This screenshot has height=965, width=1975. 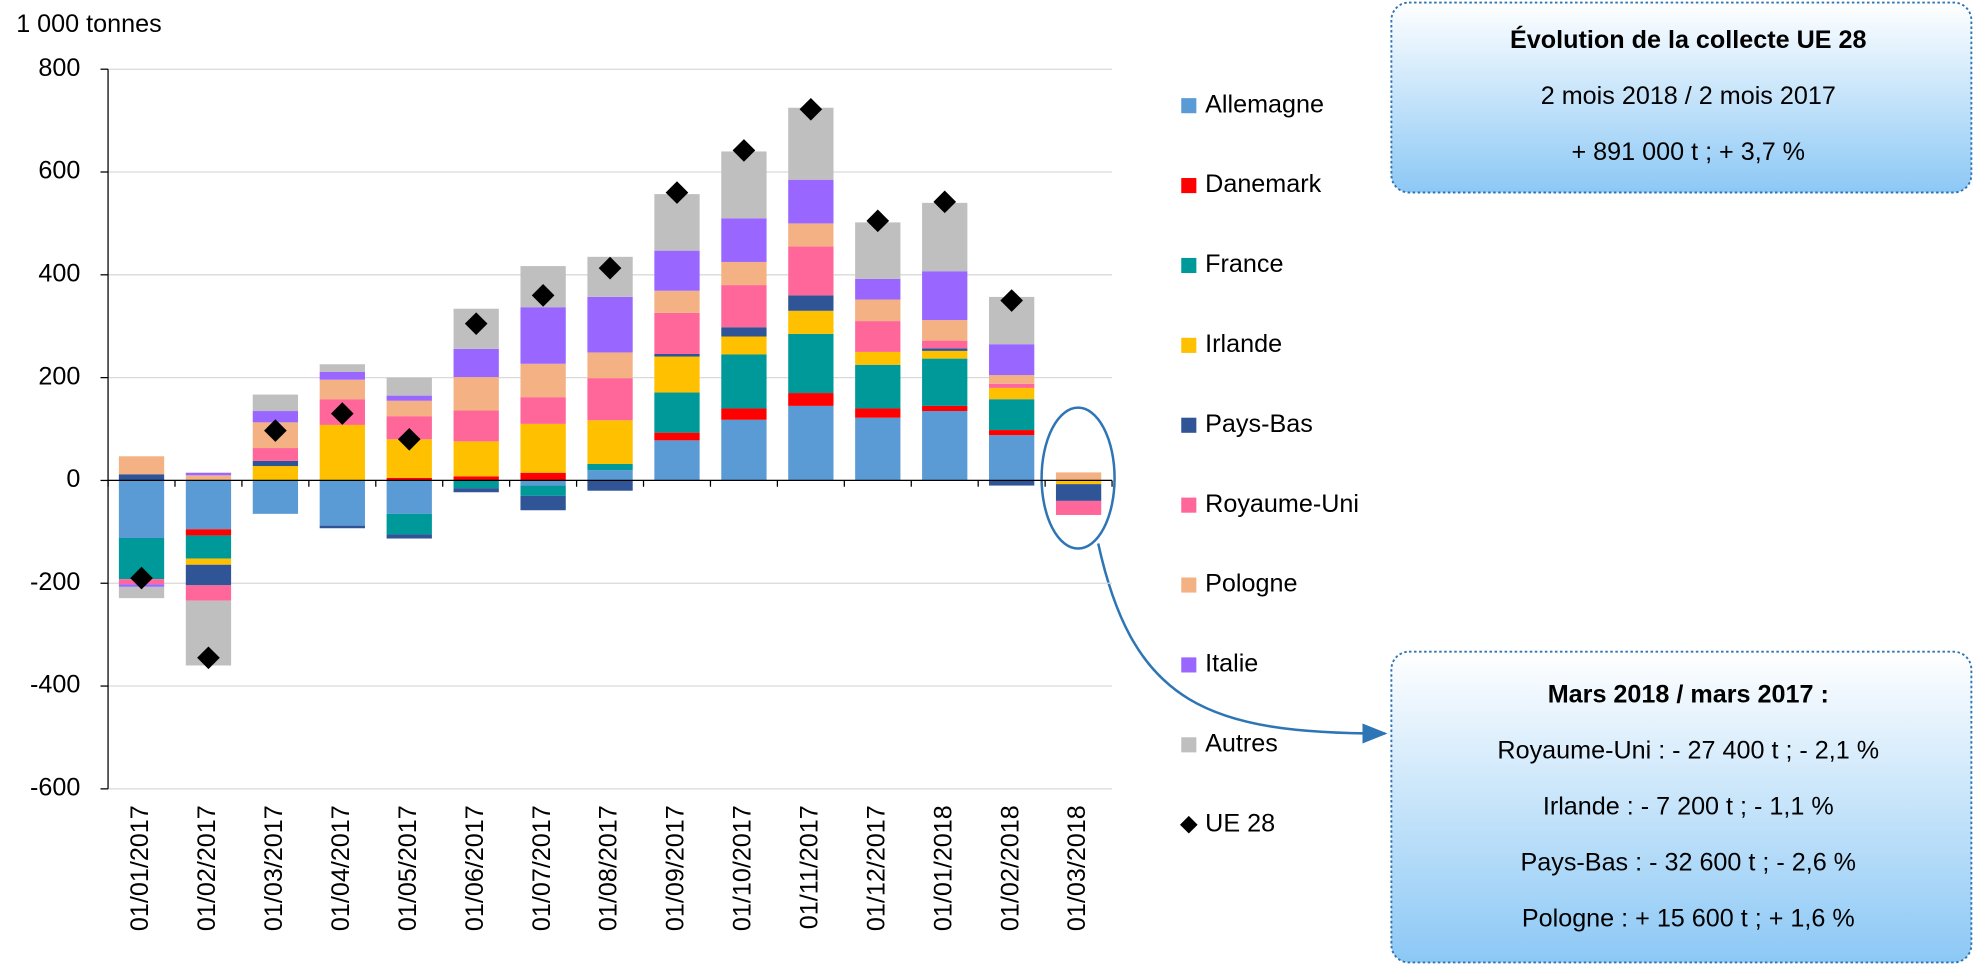 What do you see at coordinates (88, 24) in the screenshot?
I see `y-axis-label: 1 000 tonnes` at bounding box center [88, 24].